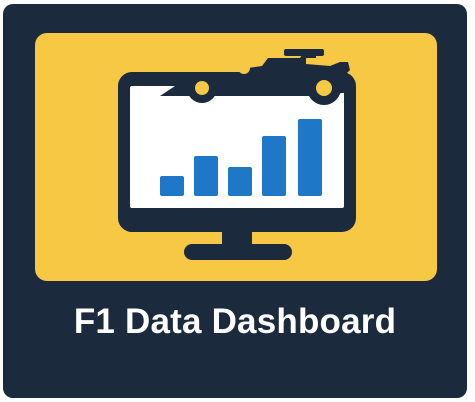 The image size is (475, 402). Describe the element at coordinates (237, 239) in the screenshot. I see `monitor-neck` at that location.